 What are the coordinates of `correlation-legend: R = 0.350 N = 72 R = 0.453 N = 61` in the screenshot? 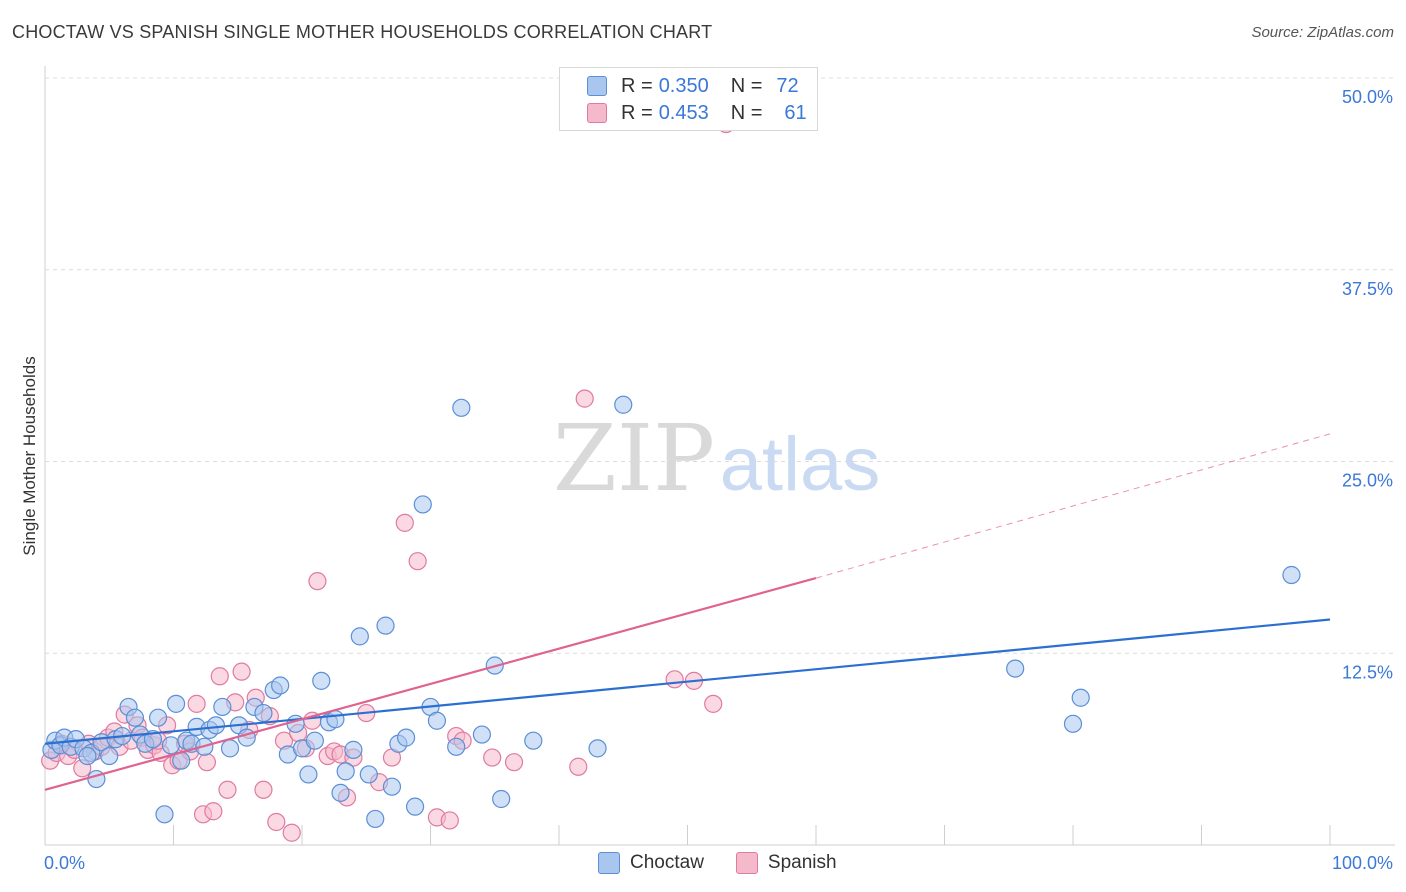 It's located at (688, 99).